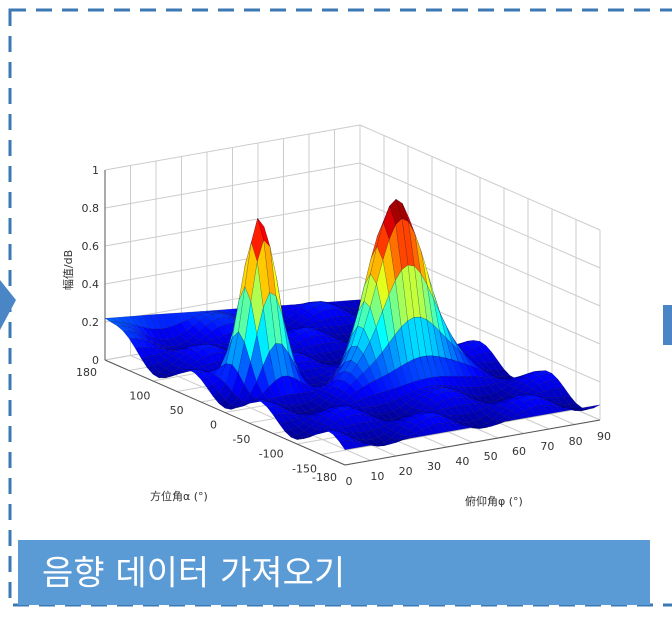  What do you see at coordinates (179, 496) in the screenshot?
I see `azimuth-label: 方位角α (°)` at bounding box center [179, 496].